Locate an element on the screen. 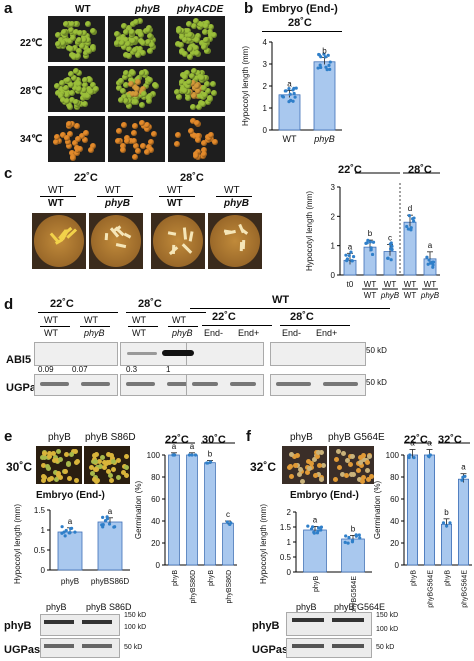 The height and width of the screenshot is (661, 474). x-tick-label: phyB is located at coordinates (414, 578).